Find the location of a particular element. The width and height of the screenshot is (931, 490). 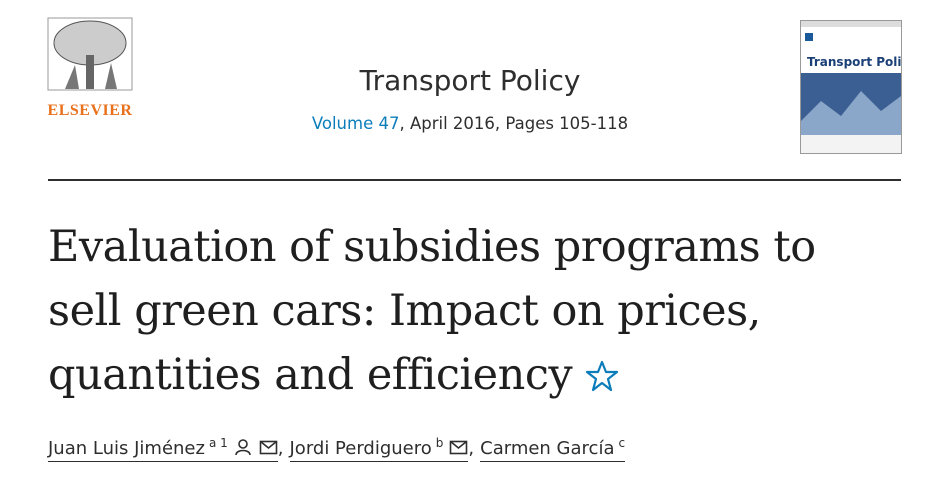

cover-band is located at coordinates (851, 24).